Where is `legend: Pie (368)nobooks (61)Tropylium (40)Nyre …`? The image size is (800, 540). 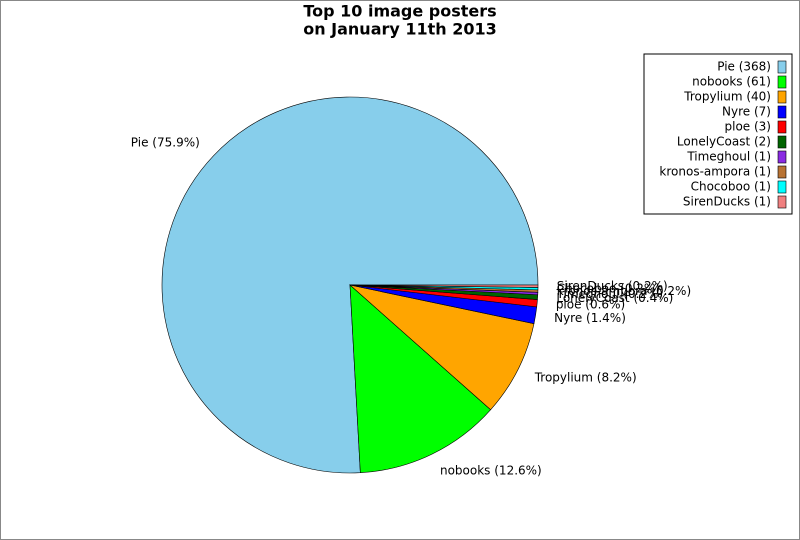 legend: Pie (368)nobooks (61)Tropylium (40)Nyre … is located at coordinates (718, 134).